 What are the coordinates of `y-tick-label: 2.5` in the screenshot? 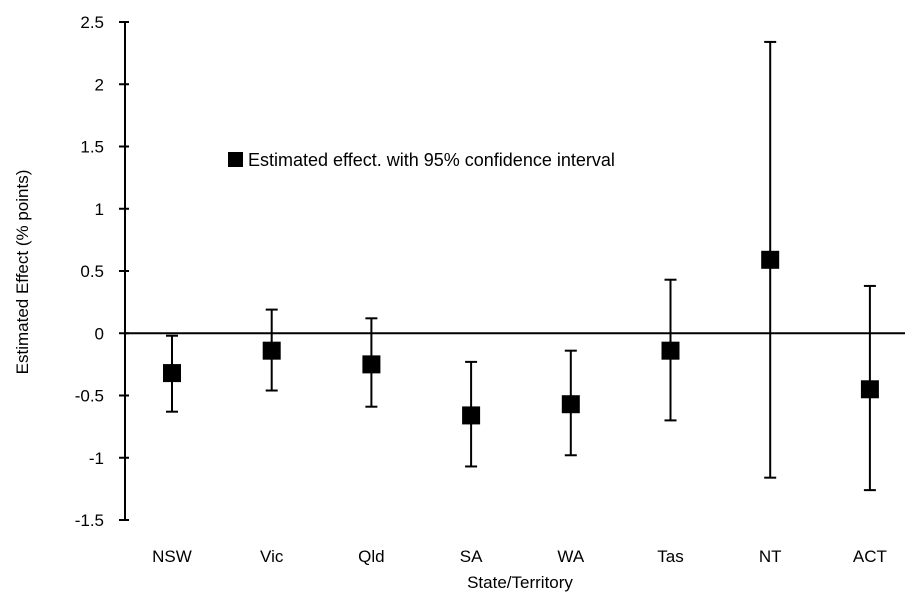 It's located at (92, 22).